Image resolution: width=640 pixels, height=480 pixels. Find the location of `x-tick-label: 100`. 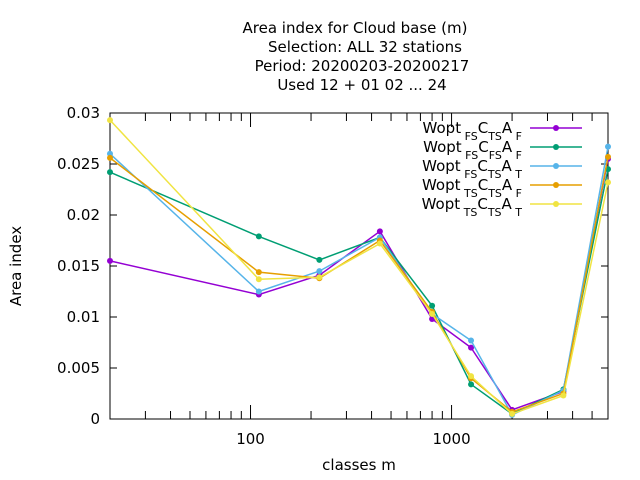

x-tick-label: 100 is located at coordinates (250, 439).